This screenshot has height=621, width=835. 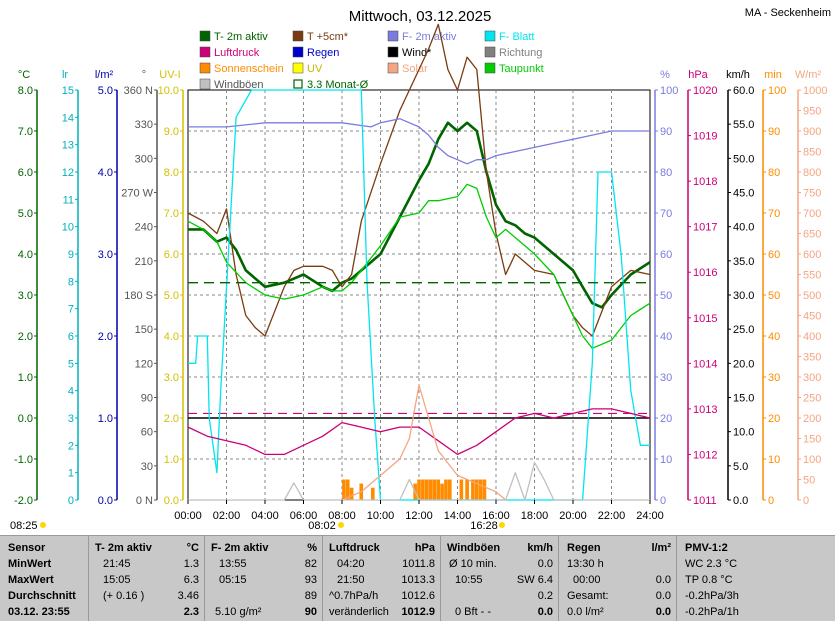 What do you see at coordinates (738, 75) in the screenshot?
I see `axis-unit-km-h: km/h` at bounding box center [738, 75].